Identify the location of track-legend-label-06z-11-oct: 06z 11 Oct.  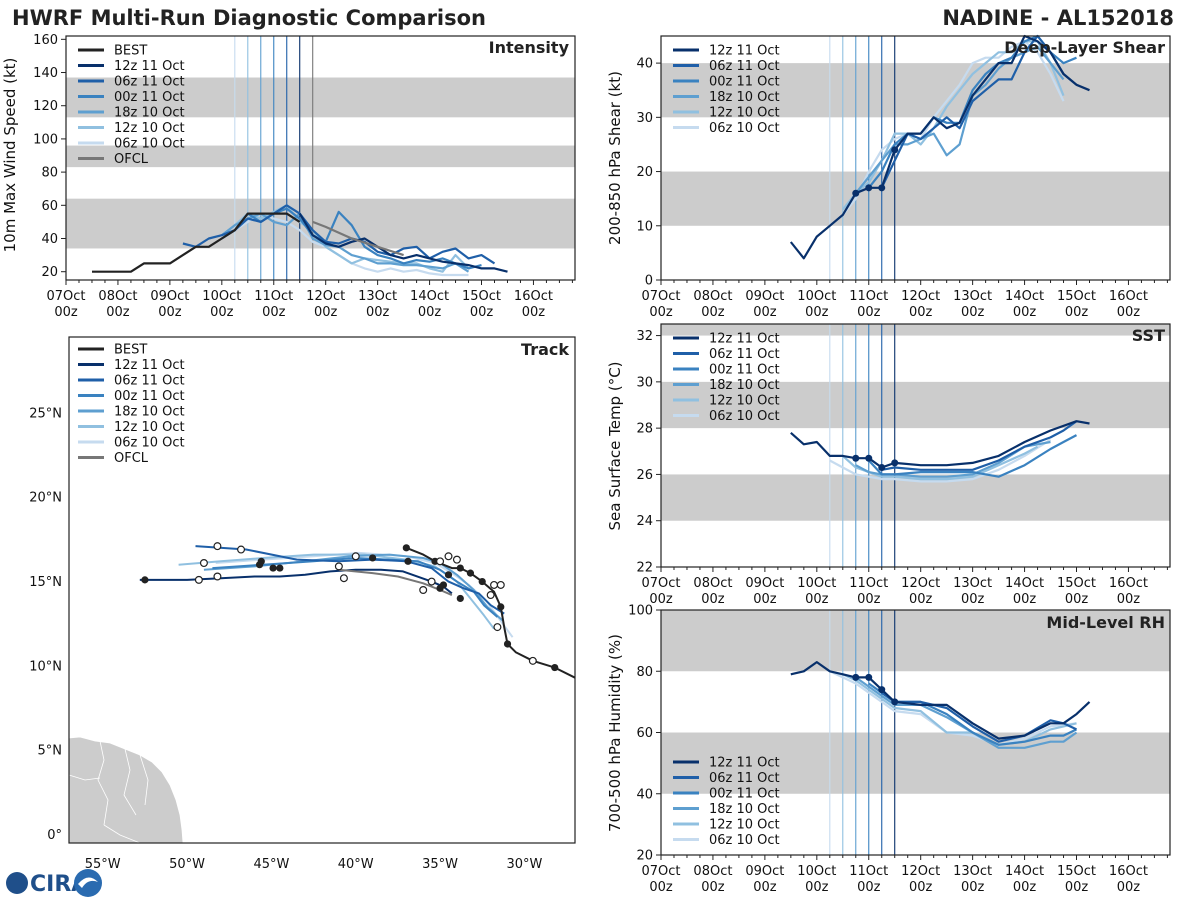
(149, 381).